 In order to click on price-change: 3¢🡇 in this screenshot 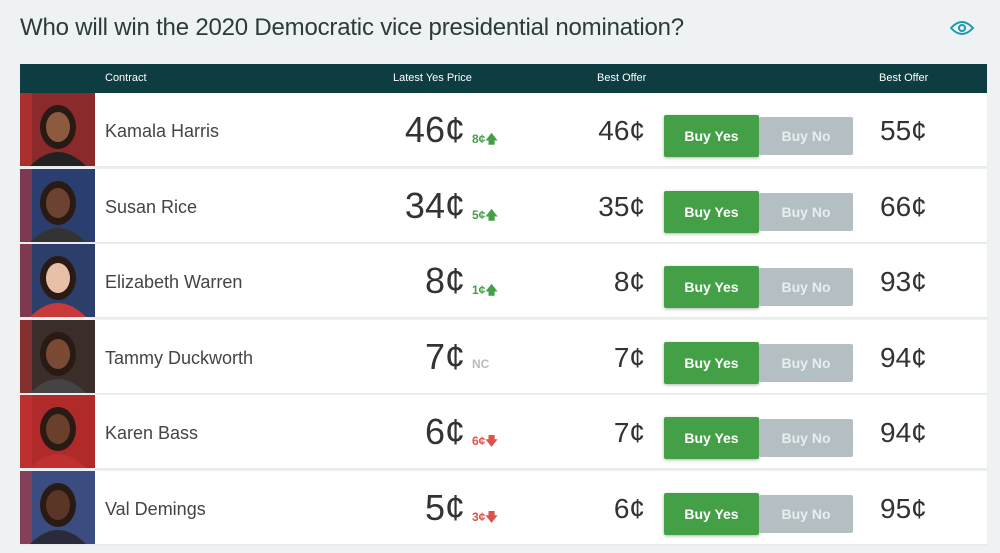, I will do `click(485, 516)`.